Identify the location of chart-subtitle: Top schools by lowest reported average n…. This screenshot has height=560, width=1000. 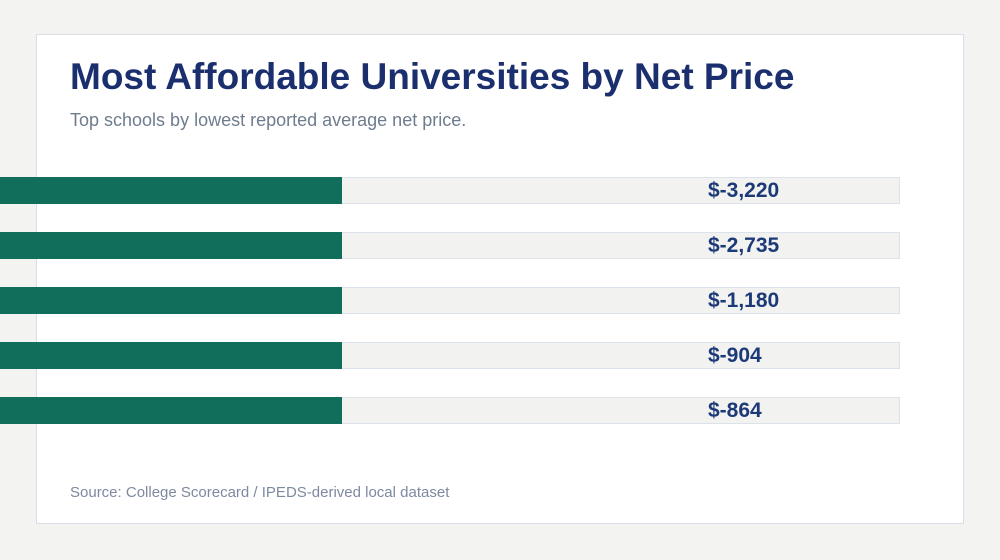
(268, 120).